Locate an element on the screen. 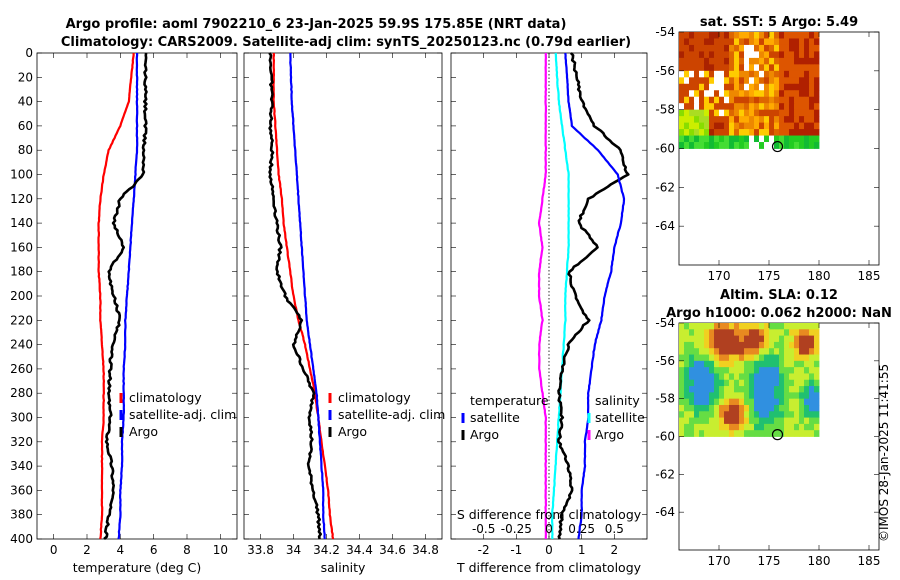 This screenshot has height=580, width=900. x-tick-label: 34.8 is located at coordinates (425, 550).